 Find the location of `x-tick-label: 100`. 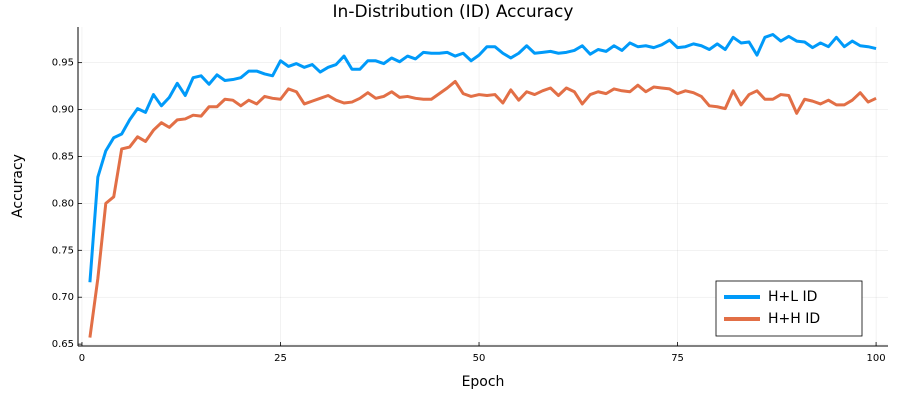

x-tick-label: 100 is located at coordinates (876, 358).